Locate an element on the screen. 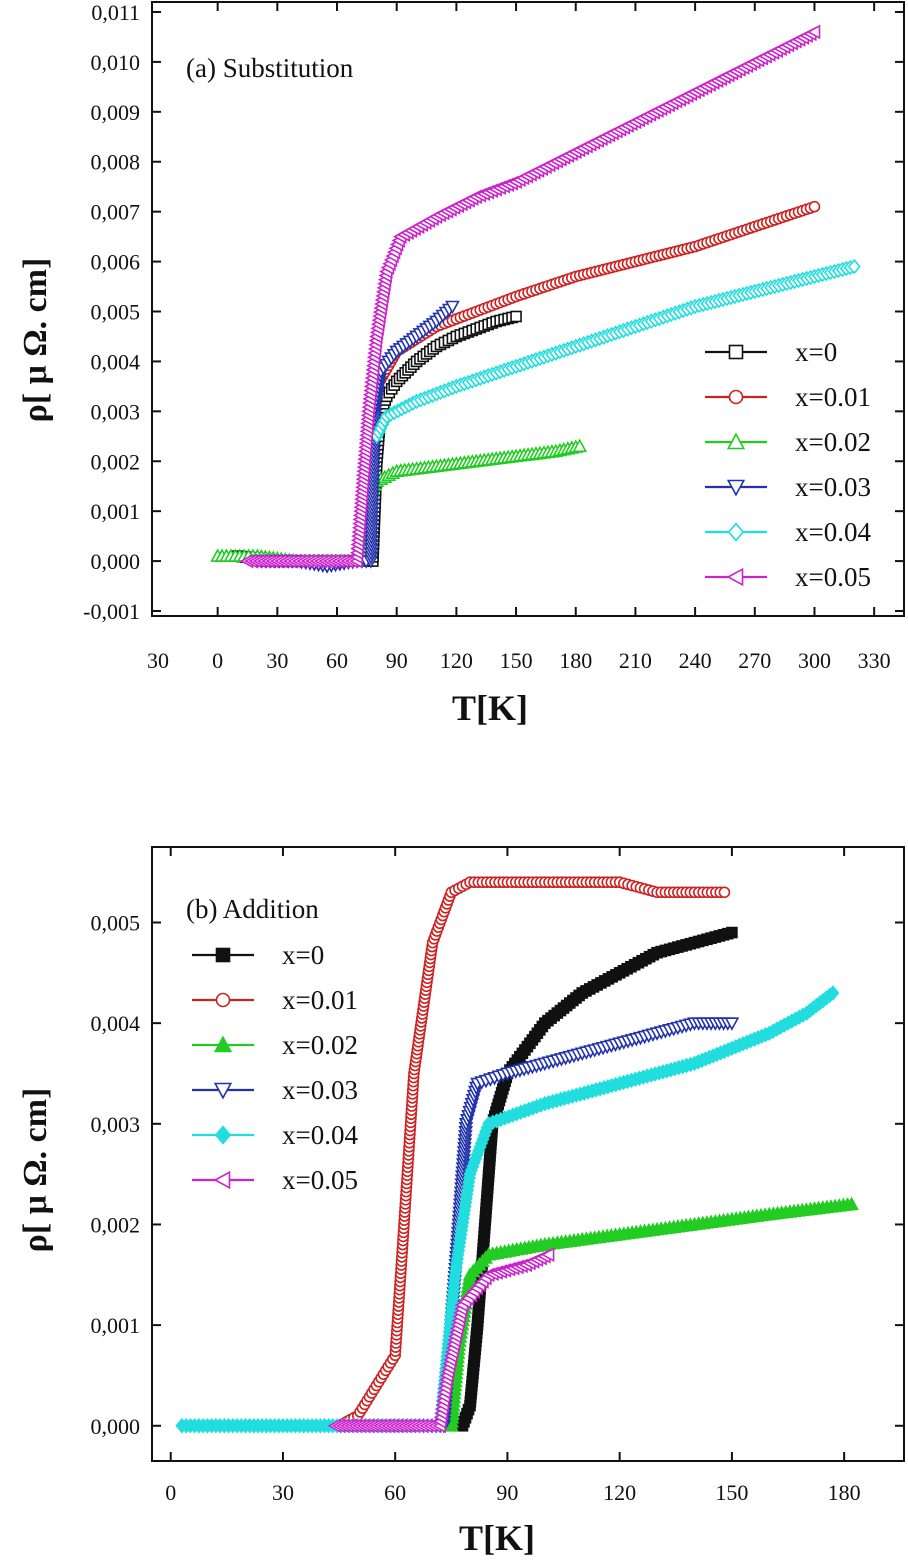  y-tick-label: 0,008 is located at coordinates (116, 162).